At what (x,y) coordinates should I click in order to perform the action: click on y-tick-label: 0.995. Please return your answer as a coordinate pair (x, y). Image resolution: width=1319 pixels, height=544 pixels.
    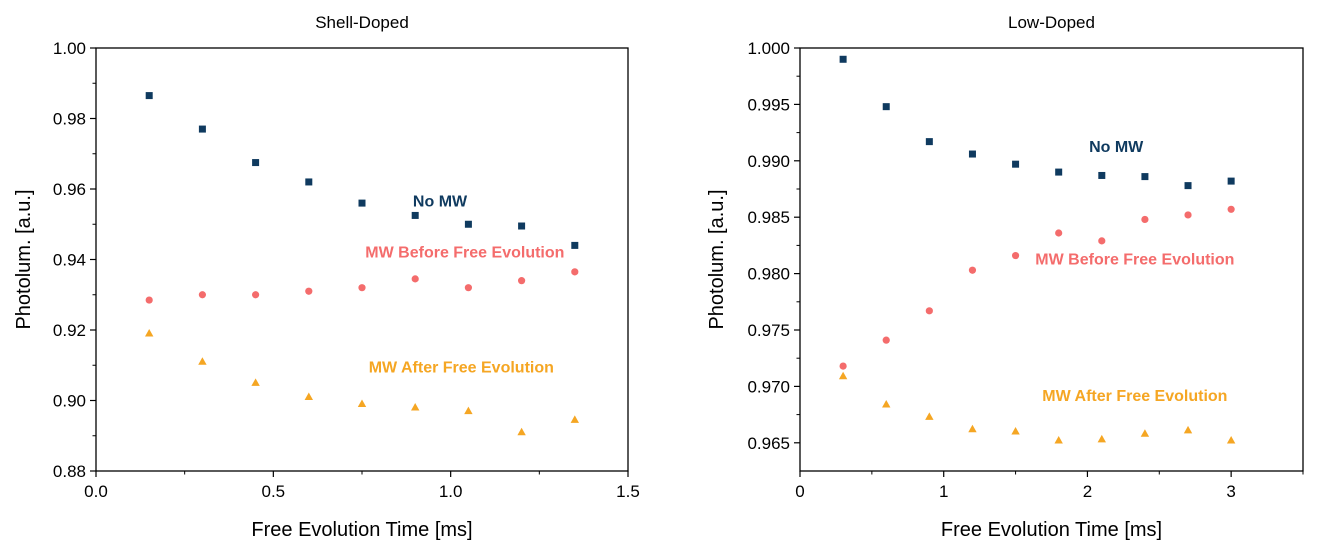
    Looking at the image, I should click on (768, 104).